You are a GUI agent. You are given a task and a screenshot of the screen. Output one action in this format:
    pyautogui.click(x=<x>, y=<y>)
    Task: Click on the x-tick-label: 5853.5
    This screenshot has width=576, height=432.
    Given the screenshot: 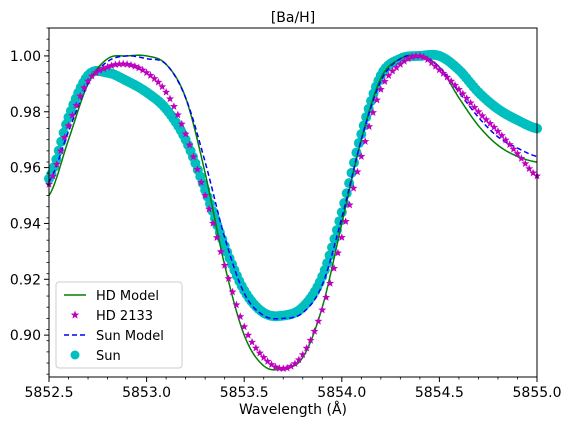 What is the action you would take?
    pyautogui.click(x=244, y=393)
    